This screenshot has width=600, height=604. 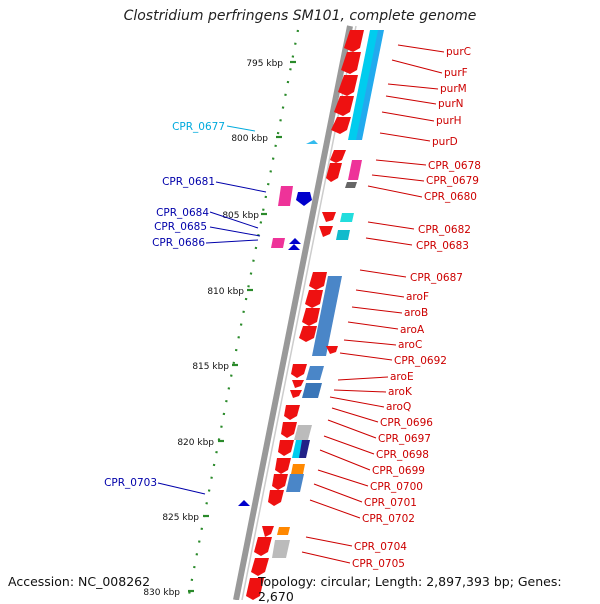 What do you see at coordinates (130, 483) in the screenshot?
I see `gene-label-cpr_0703: CPR_0703` at bounding box center [130, 483].